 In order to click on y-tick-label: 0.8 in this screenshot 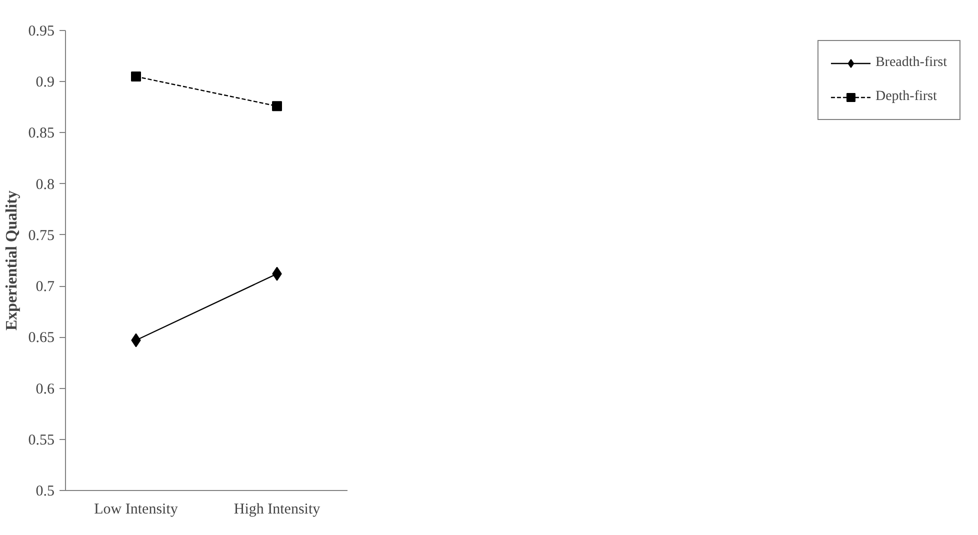, I will do `click(45, 184)`.